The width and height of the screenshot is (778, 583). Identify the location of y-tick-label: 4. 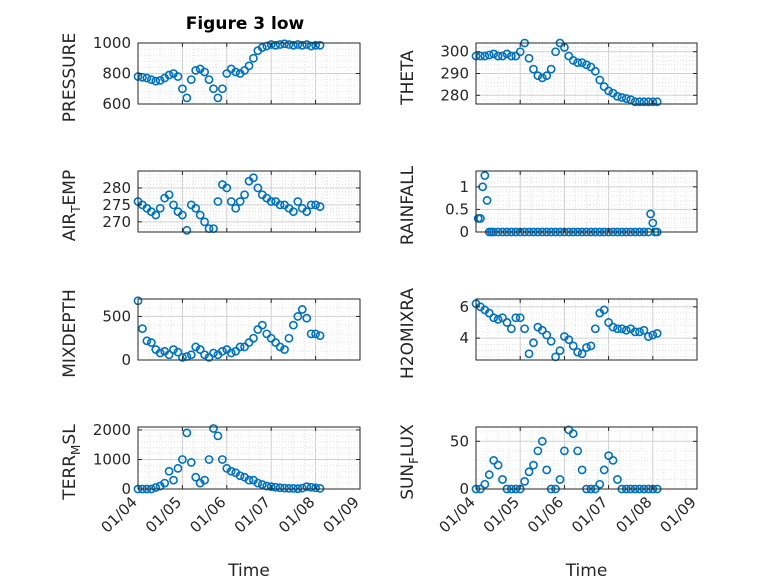
(464, 338).